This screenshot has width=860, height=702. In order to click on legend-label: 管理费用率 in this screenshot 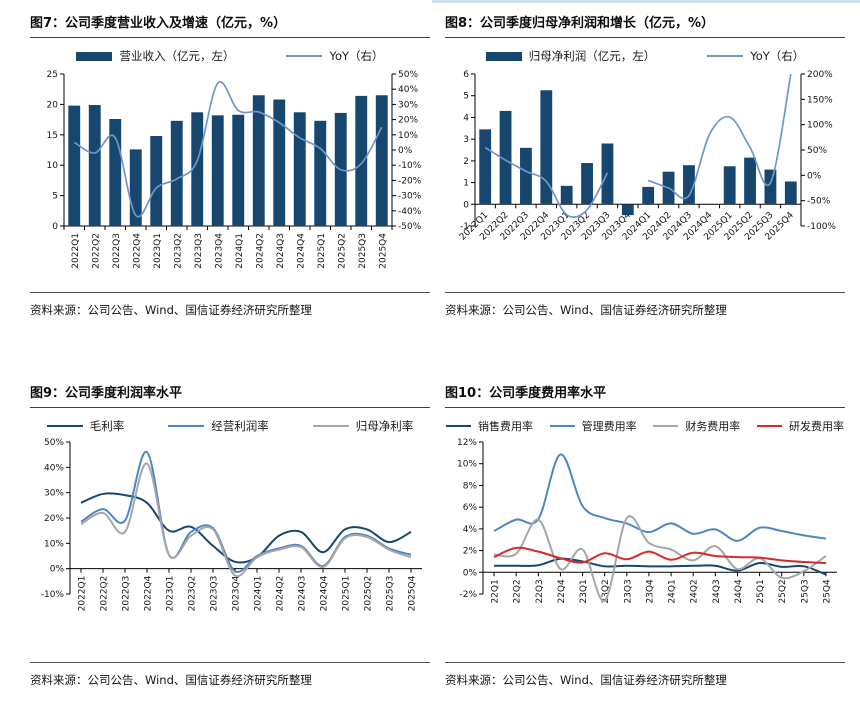, I will do `click(609, 426)`.